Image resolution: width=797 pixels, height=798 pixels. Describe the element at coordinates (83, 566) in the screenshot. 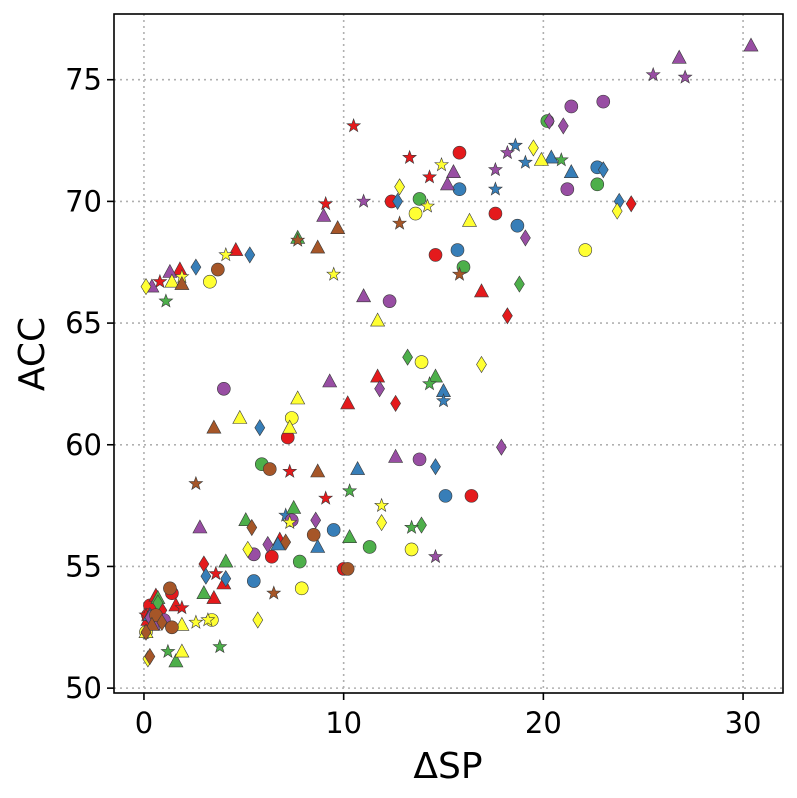

I see `y-tick-label: 55` at that location.